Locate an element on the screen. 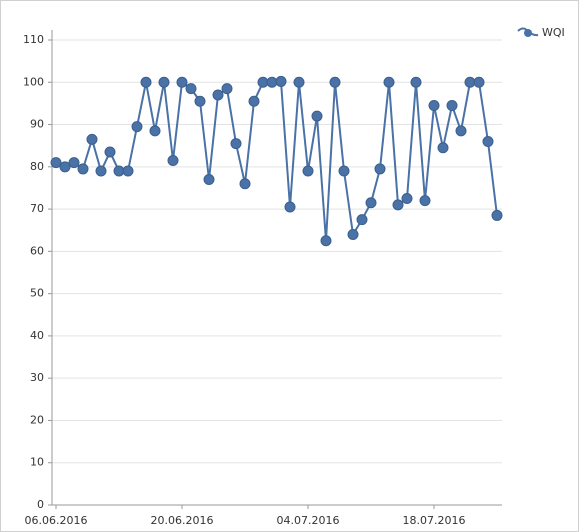  y-tick-label: 60 is located at coordinates (37, 250).